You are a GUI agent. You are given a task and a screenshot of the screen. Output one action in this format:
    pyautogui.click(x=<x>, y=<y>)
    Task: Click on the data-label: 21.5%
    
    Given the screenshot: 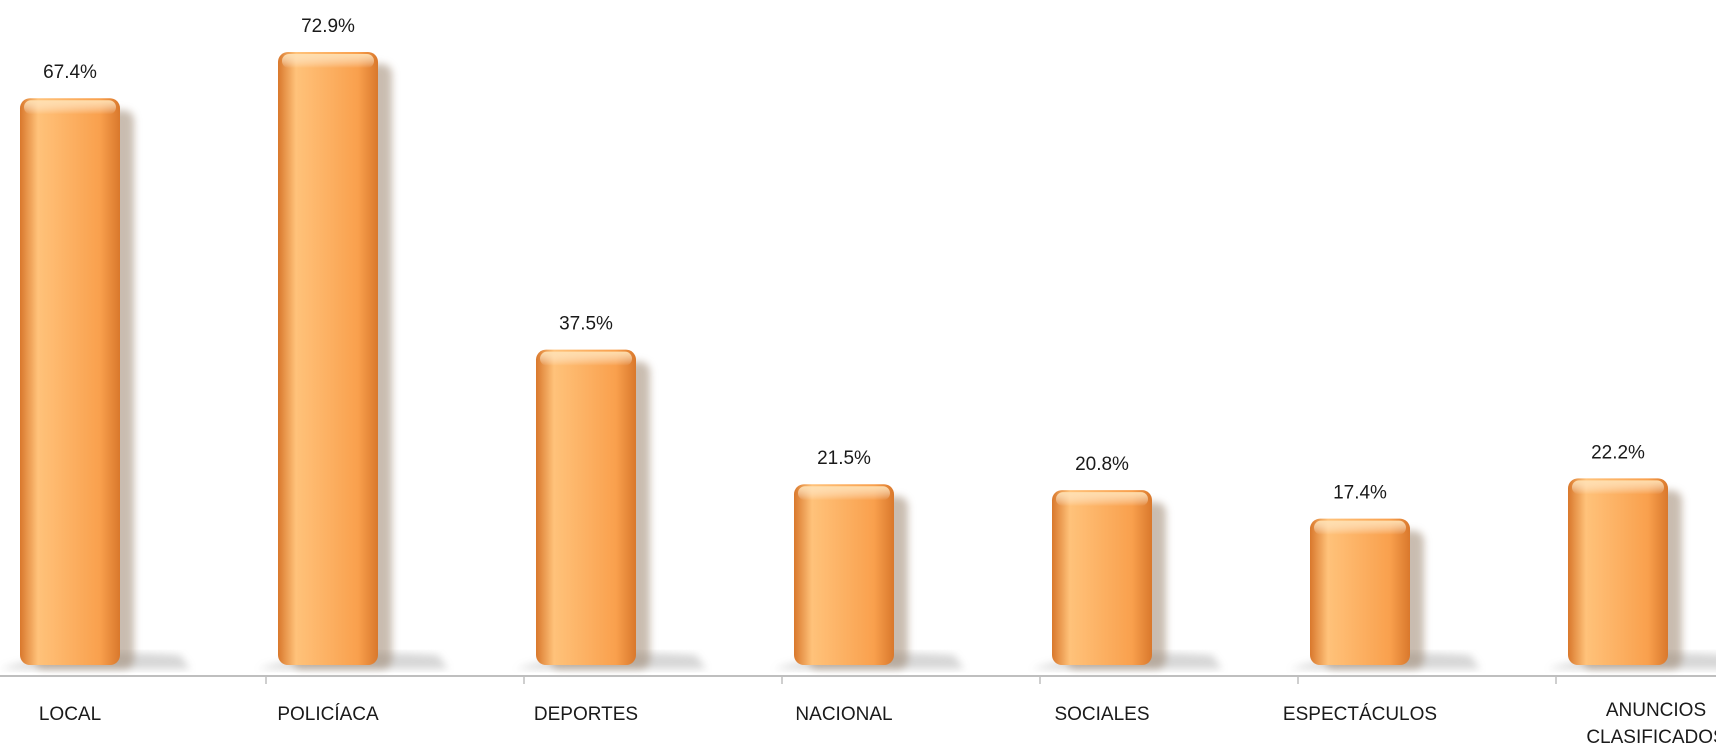 What is the action you would take?
    pyautogui.click(x=844, y=458)
    